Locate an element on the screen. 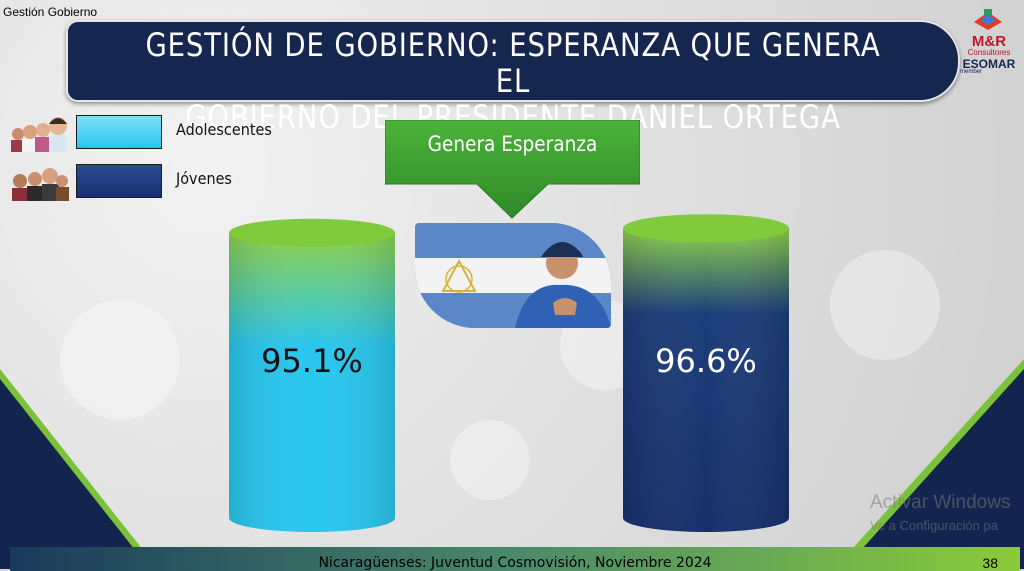 The image size is (1024, 571). bar-adolescentes: 95.1% is located at coordinates (312, 375).